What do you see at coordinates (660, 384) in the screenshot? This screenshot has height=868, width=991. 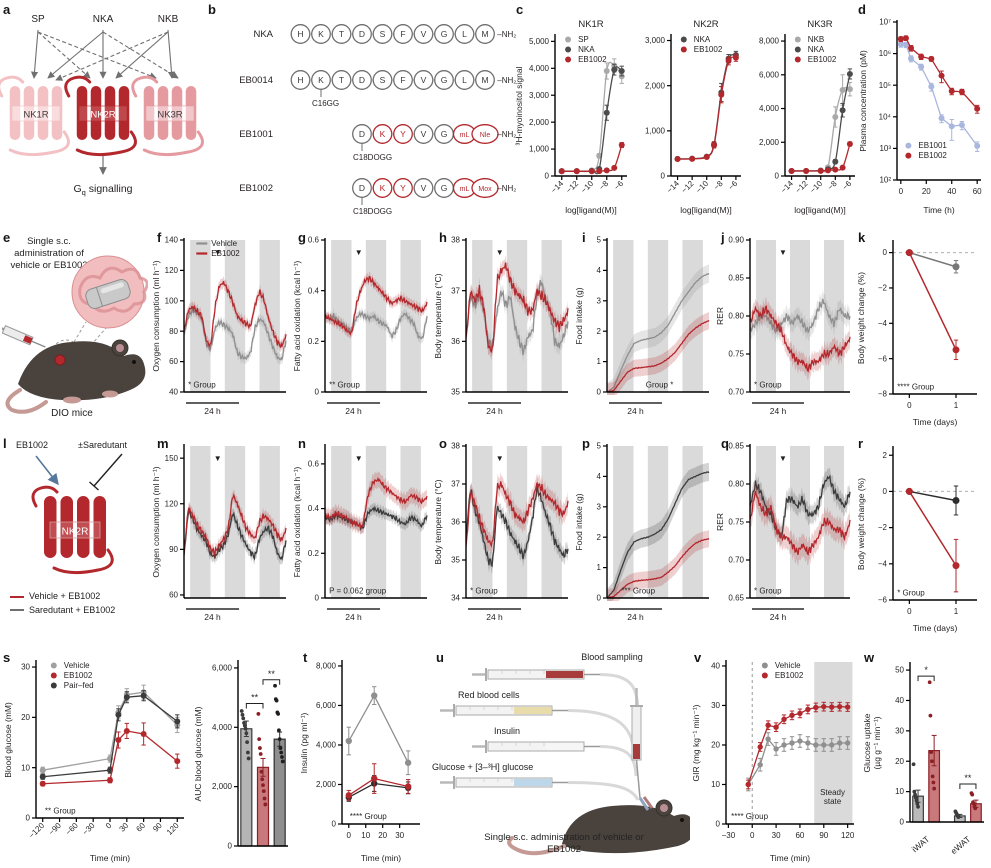 I see `svg-text: Group *` at bounding box center [660, 384].